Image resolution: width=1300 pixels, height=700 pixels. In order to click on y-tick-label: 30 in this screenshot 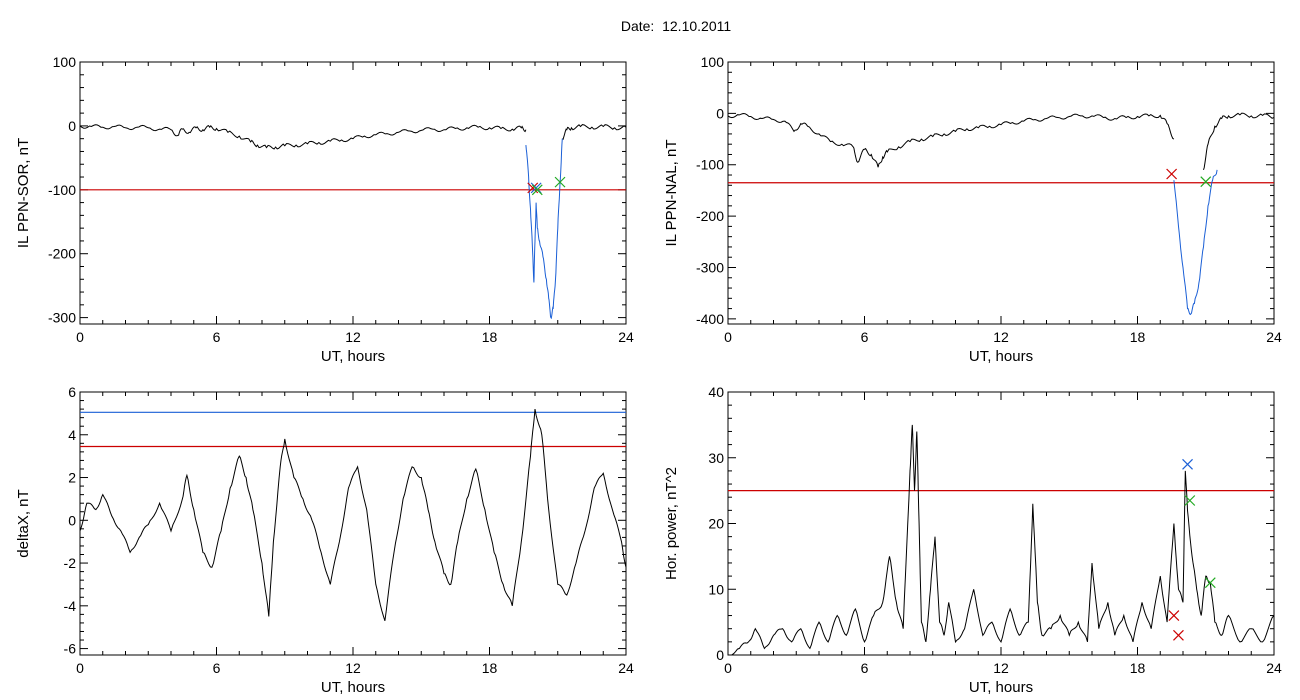, I will do `click(716, 458)`.